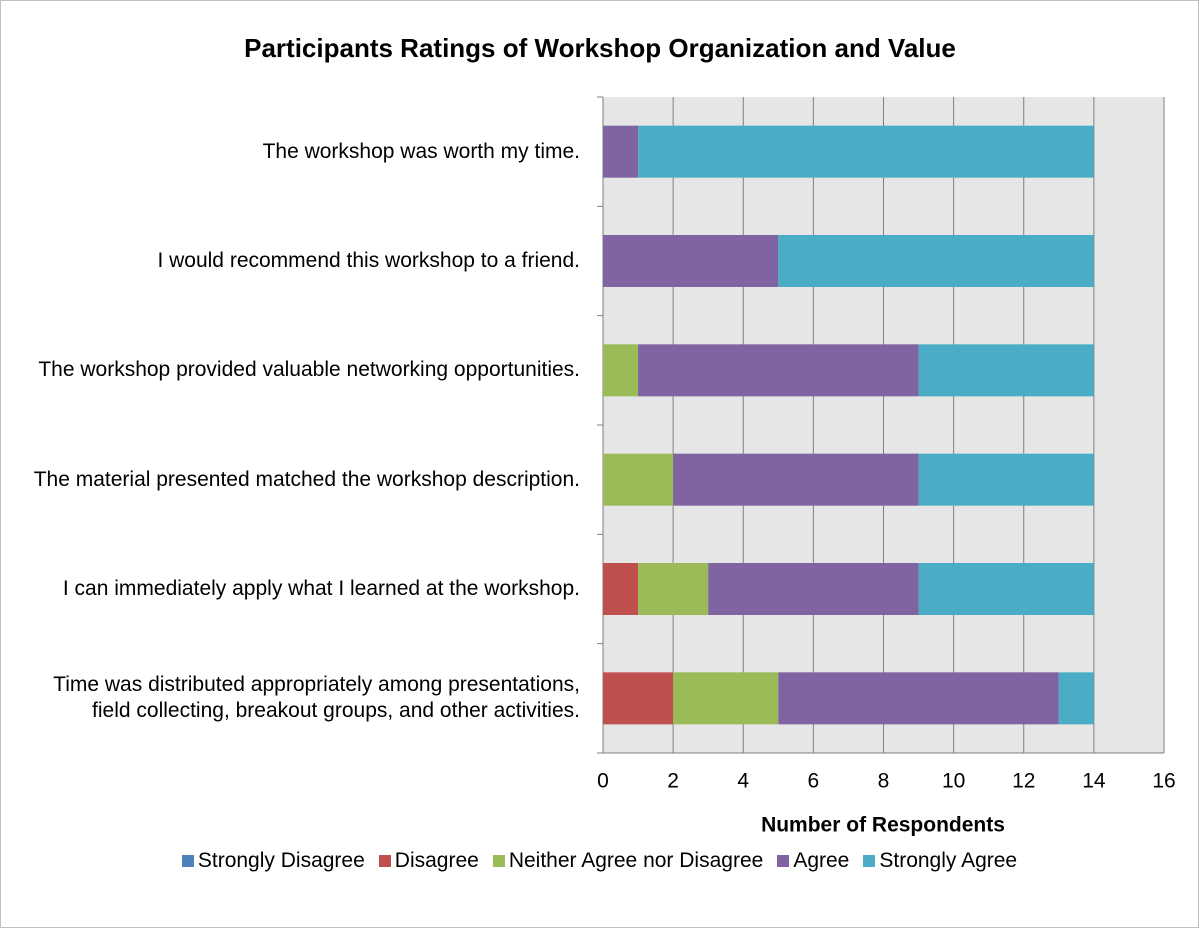 This screenshot has height=928, width=1199. I want to click on x-tick-label: 0, so click(603, 781).